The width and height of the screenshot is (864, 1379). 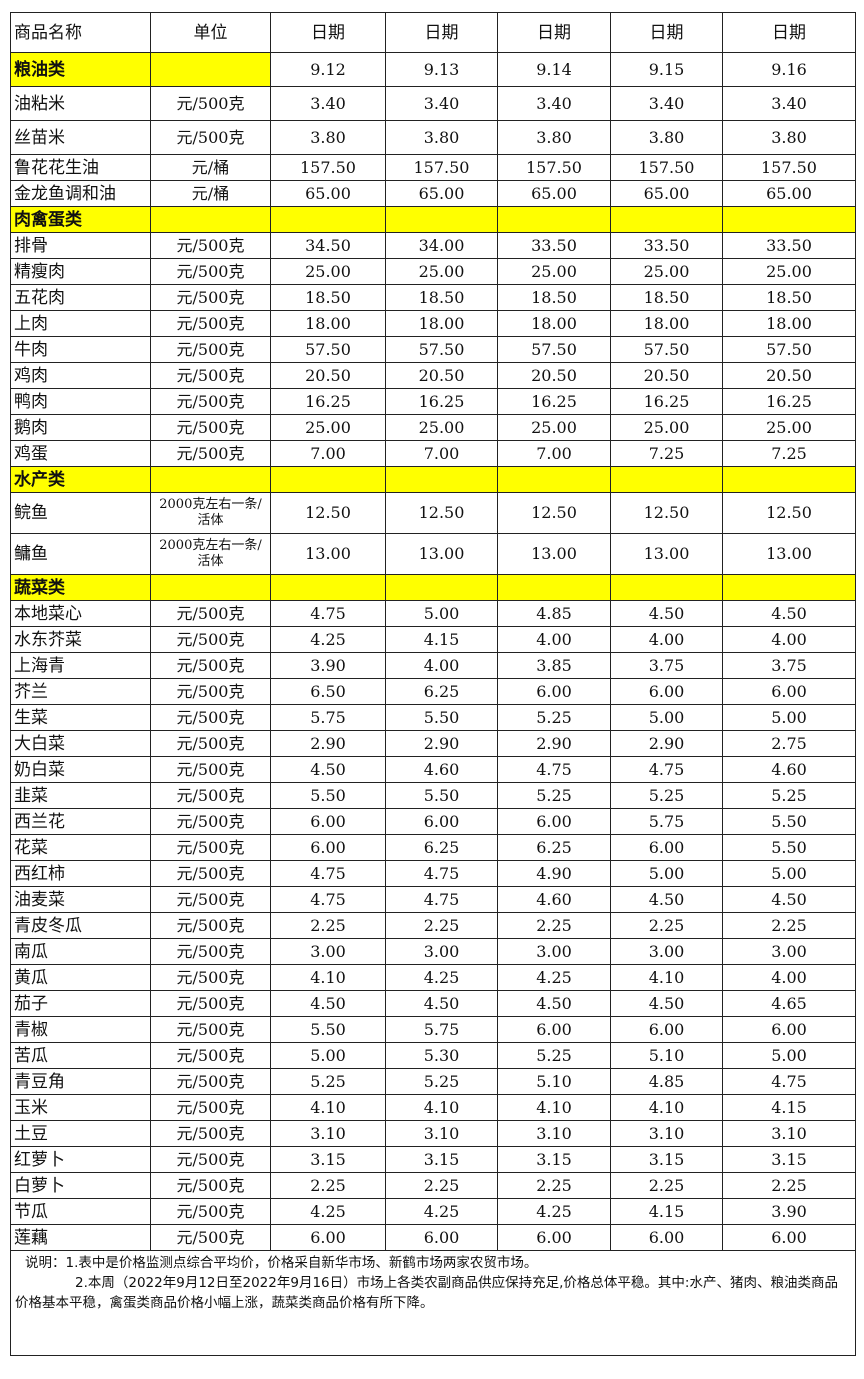 What do you see at coordinates (789, 1211) in the screenshot?
I see `item-price: 3.90` at bounding box center [789, 1211].